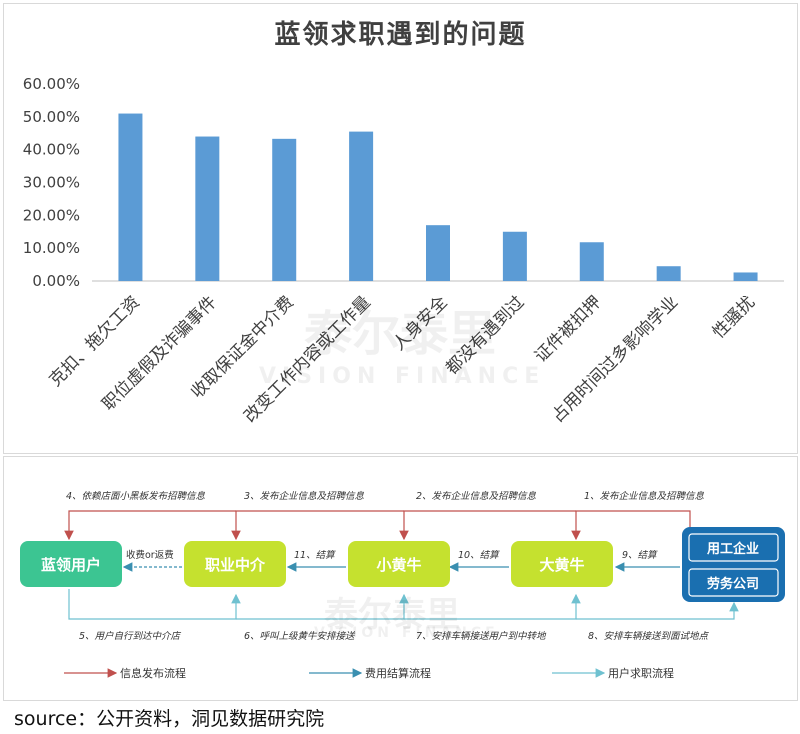  What do you see at coordinates (644, 496) in the screenshot?
I see `top-label-1: 1、发布企业信息及招聘信息` at bounding box center [644, 496].